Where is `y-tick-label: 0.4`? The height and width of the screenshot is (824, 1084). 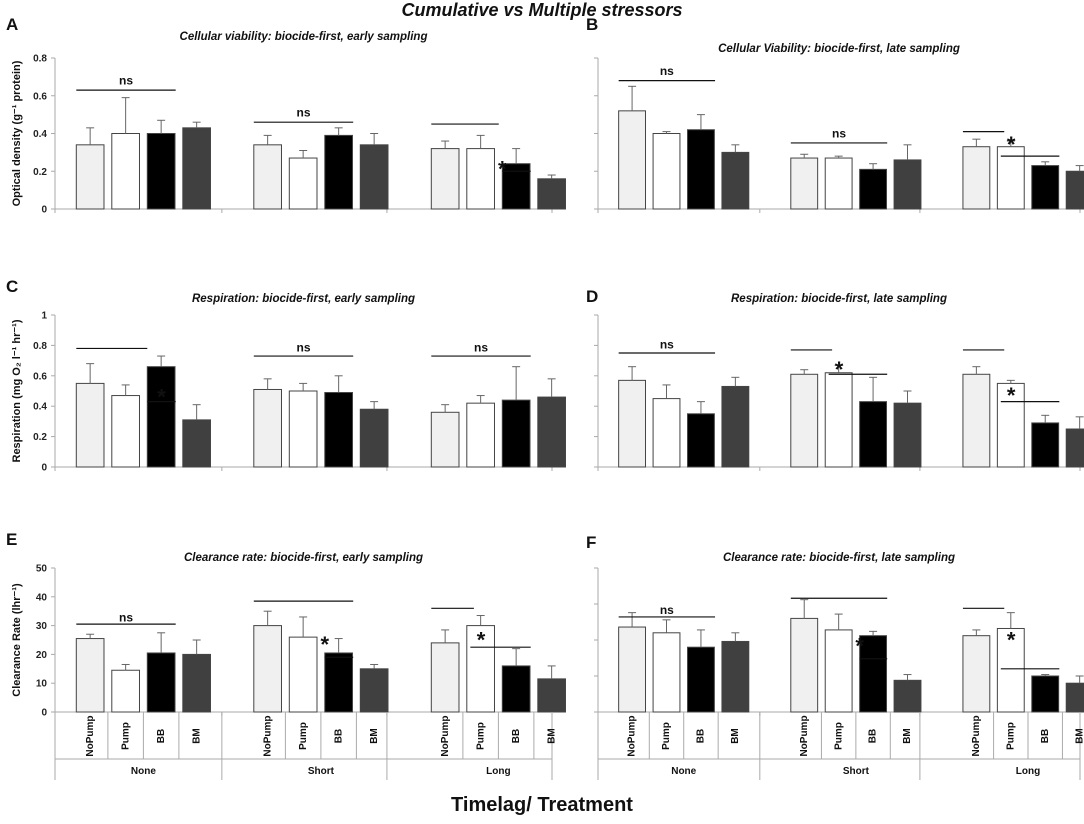
y-tick-label: 0.4 is located at coordinates (40, 134).